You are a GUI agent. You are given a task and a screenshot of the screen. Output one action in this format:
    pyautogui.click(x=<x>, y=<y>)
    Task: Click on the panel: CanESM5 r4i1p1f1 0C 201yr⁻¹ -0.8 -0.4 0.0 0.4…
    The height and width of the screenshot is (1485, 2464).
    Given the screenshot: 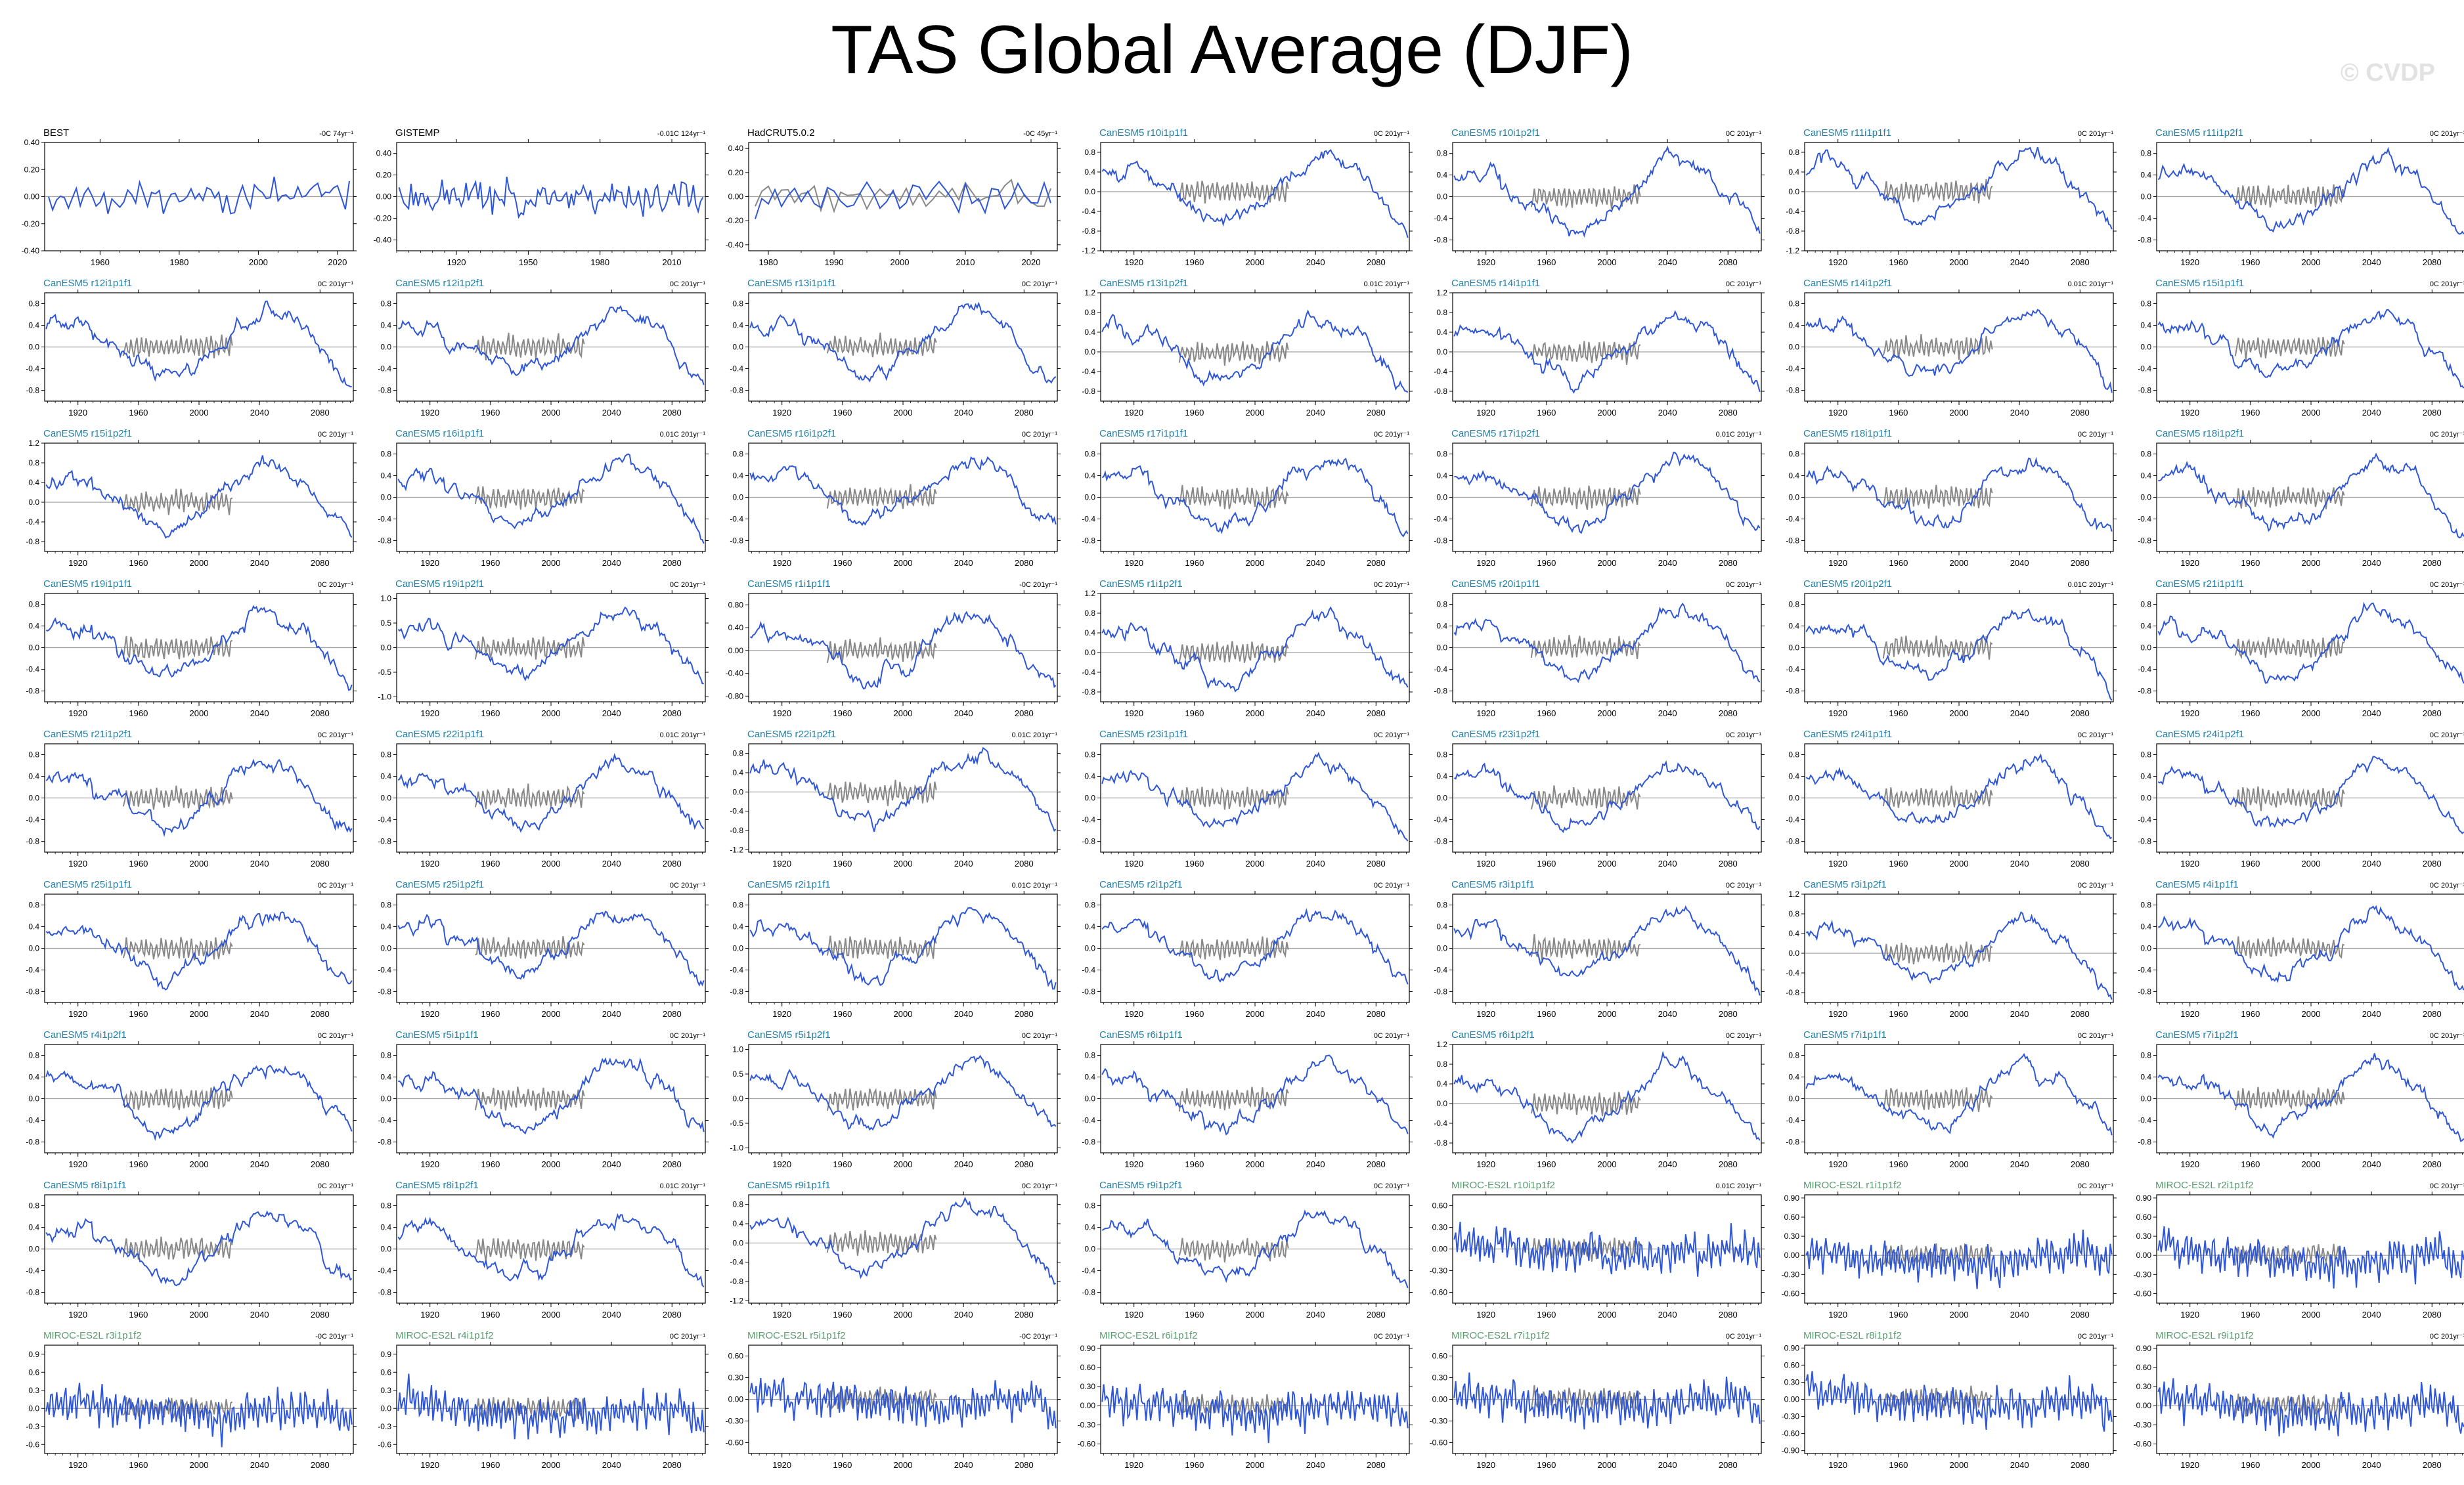 What is the action you would take?
    pyautogui.click(x=2301, y=949)
    